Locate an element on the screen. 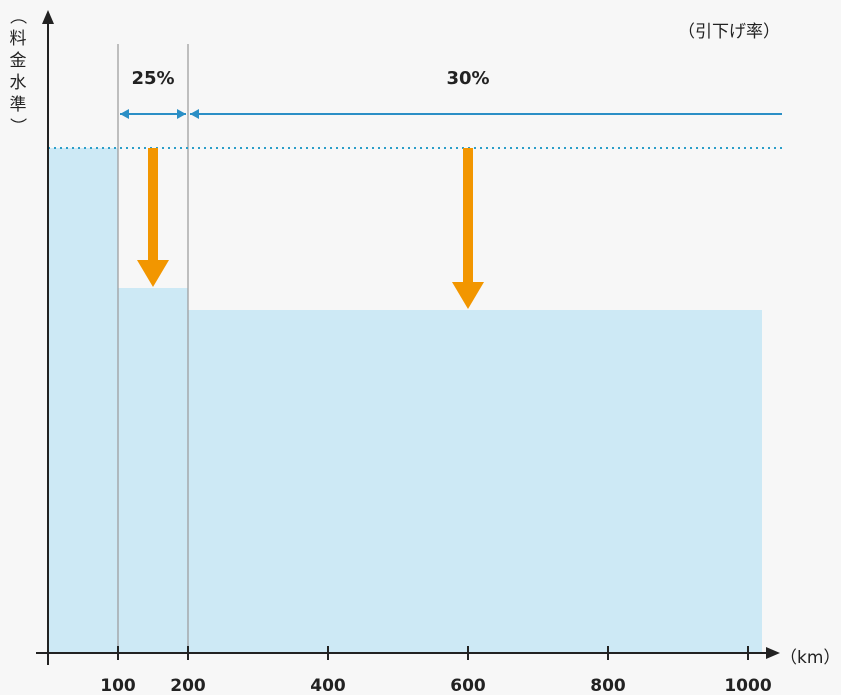  x-tick-label-400: 400 is located at coordinates (328, 685).